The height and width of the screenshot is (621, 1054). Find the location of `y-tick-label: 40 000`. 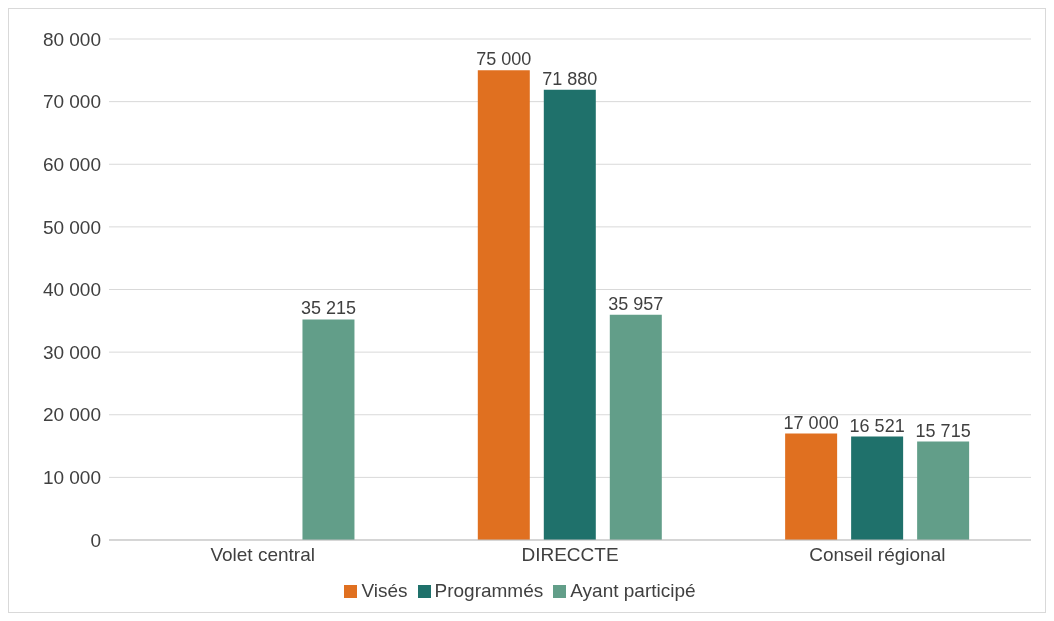

y-tick-label: 40 000 is located at coordinates (71, 290).